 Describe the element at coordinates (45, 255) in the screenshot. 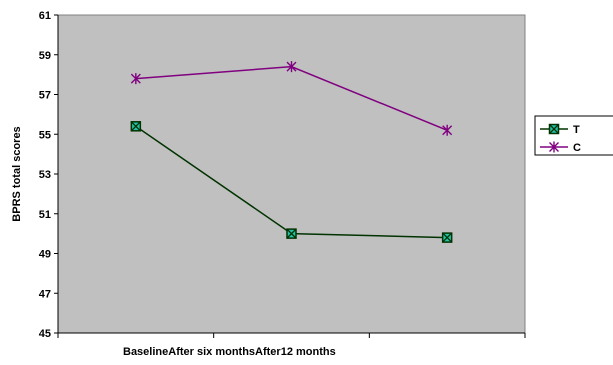

I see `y-tick-label: 49` at that location.